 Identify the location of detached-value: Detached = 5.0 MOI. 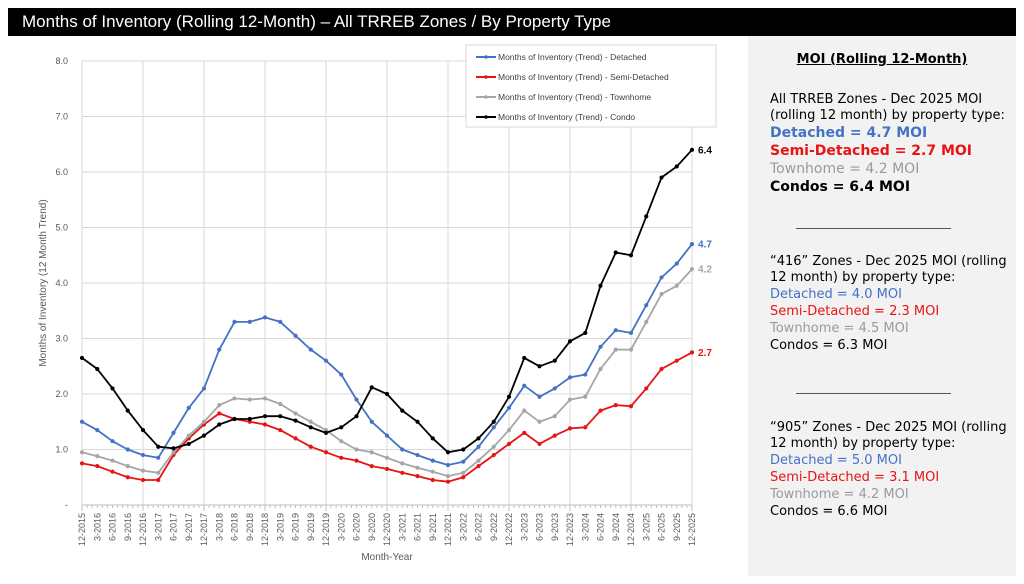
(836, 460).